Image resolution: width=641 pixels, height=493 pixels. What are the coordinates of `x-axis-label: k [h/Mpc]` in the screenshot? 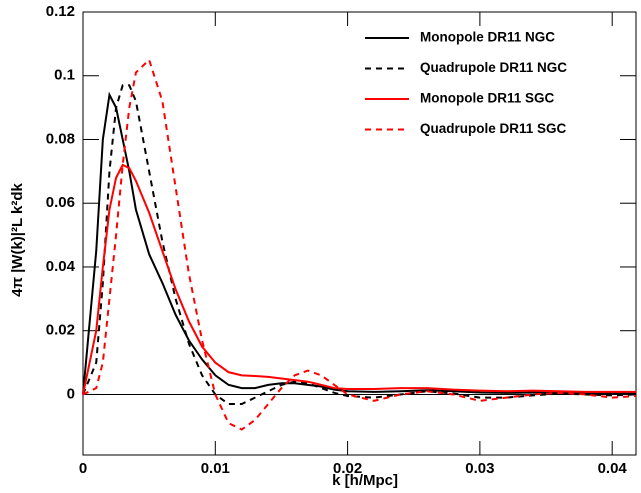 It's located at (365, 480).